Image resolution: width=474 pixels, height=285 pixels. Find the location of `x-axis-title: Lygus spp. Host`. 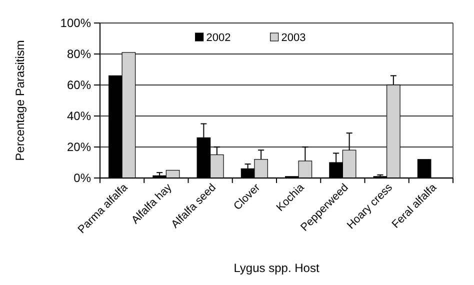

x-axis-title: Lygus spp. Host is located at coordinates (277, 268).